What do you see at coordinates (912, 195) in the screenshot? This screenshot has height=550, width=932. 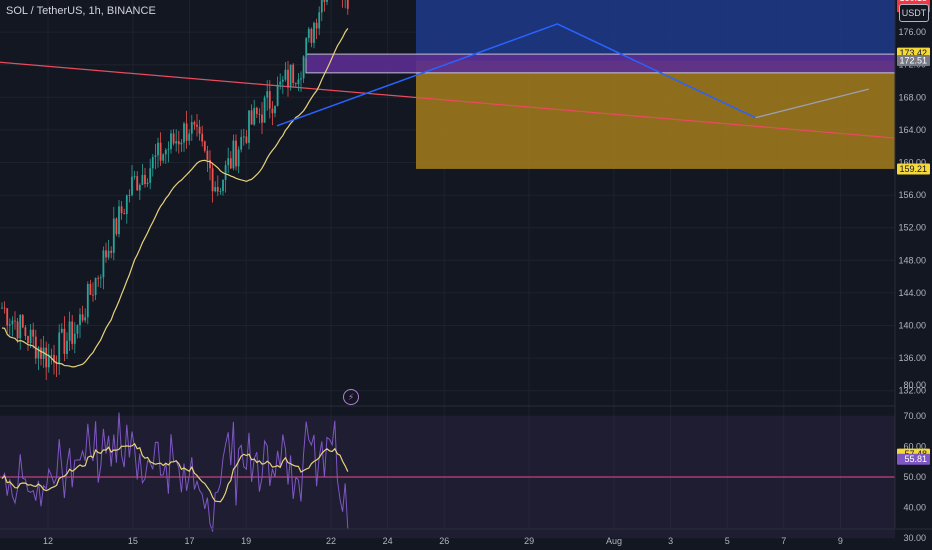 I see `y-tick-label: 156.00` at bounding box center [912, 195].